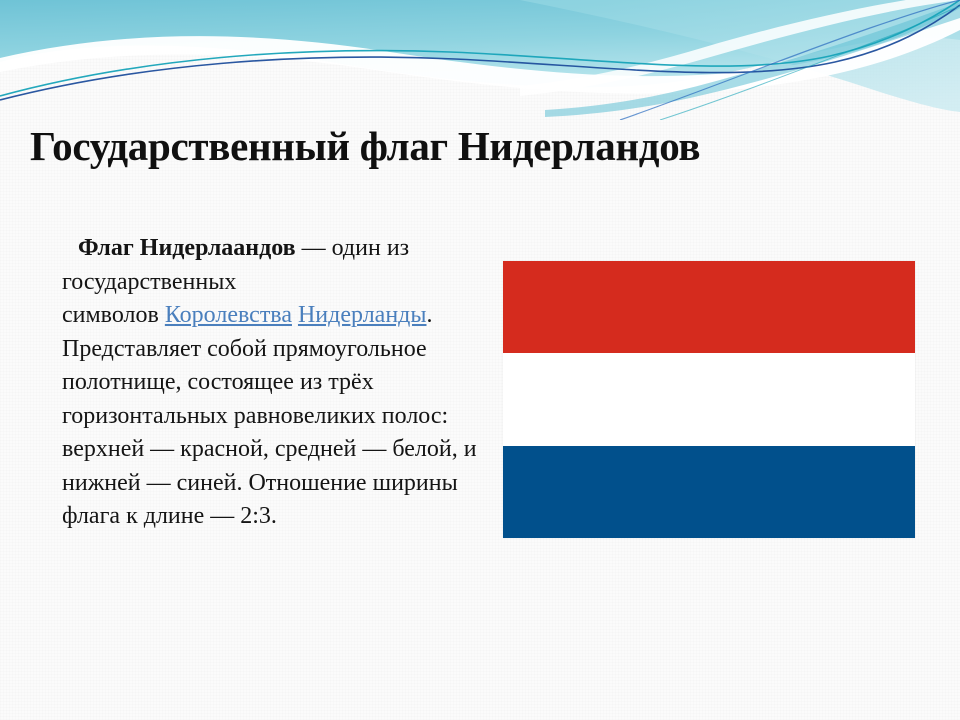 The width and height of the screenshot is (960, 720). What do you see at coordinates (362, 315) in the screenshot?
I see `link-niderlandy: Нидерланды` at bounding box center [362, 315].